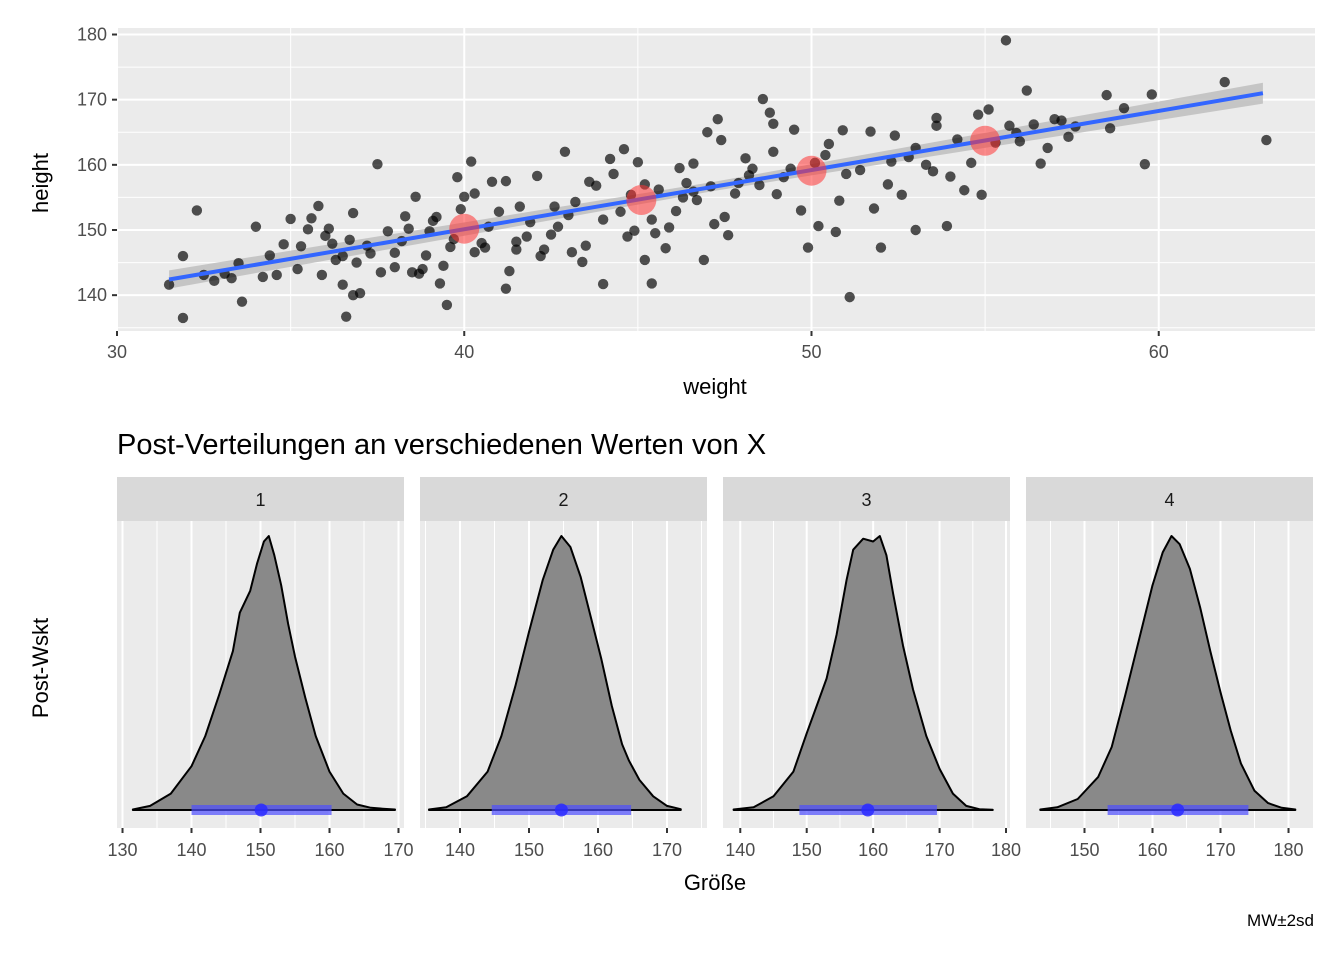 This screenshot has height=960, width=1344. Describe the element at coordinates (1280, 920) in the screenshot. I see `caption: MW±2sd` at that location.